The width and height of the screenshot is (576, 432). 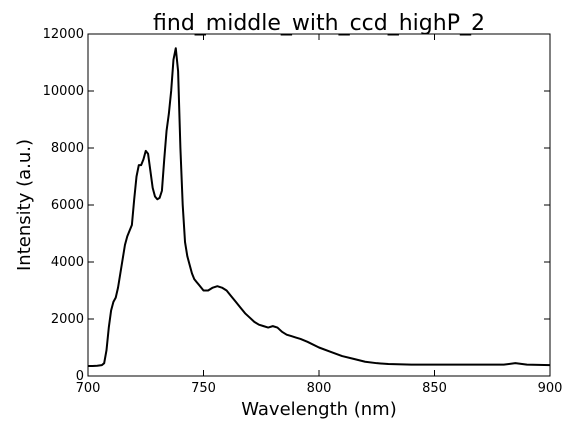 What do you see at coordinates (550, 388) in the screenshot?
I see `x-tick-label-900: 900` at bounding box center [550, 388].